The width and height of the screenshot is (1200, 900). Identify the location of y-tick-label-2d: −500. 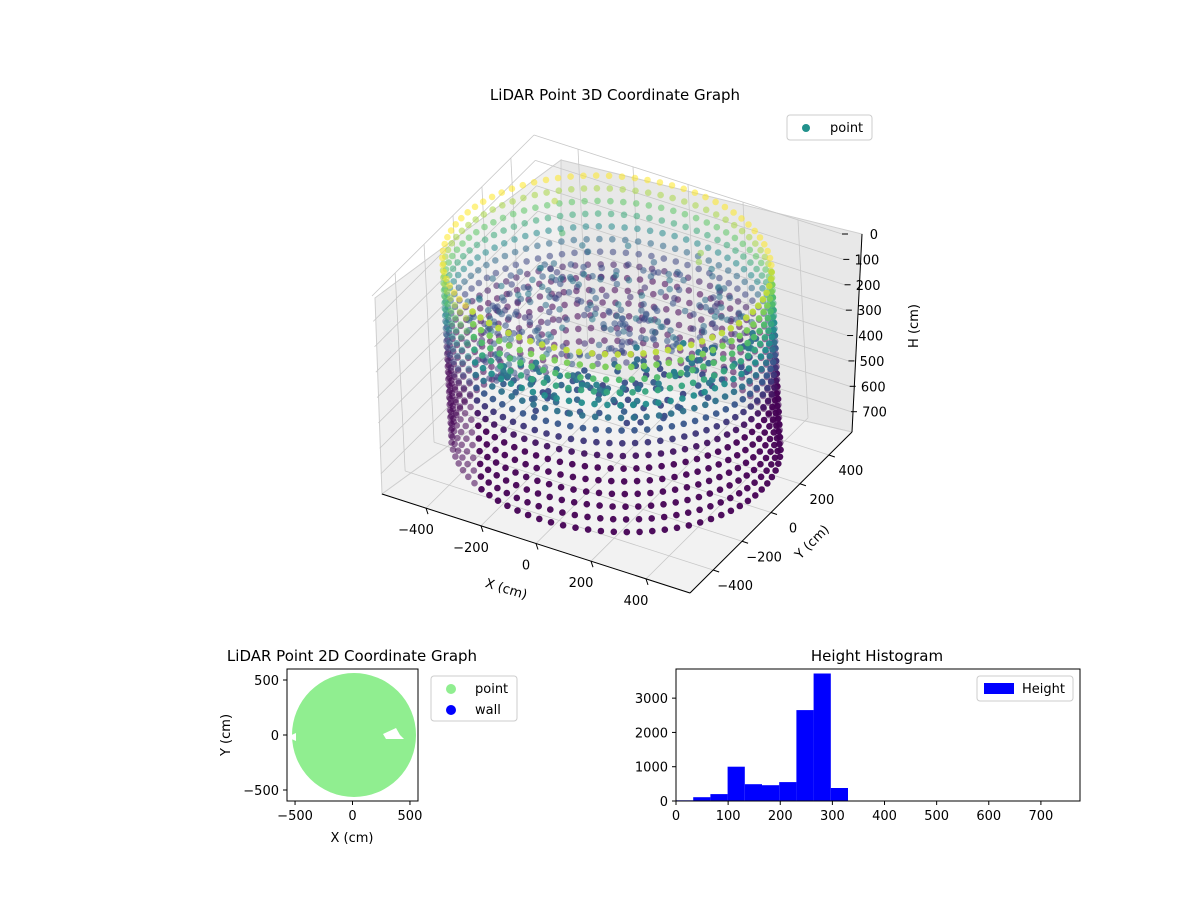
(261, 791).